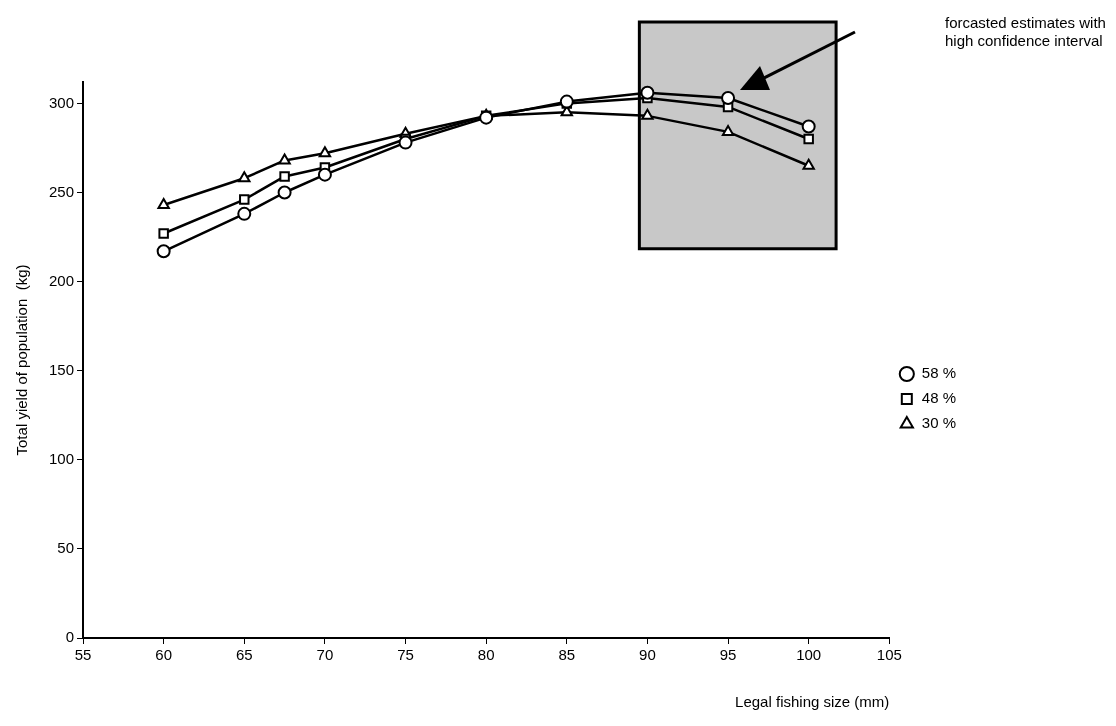 This screenshot has width=1116, height=726. Describe the element at coordinates (62, 191) in the screenshot. I see `y-tick-label: 250` at that location.